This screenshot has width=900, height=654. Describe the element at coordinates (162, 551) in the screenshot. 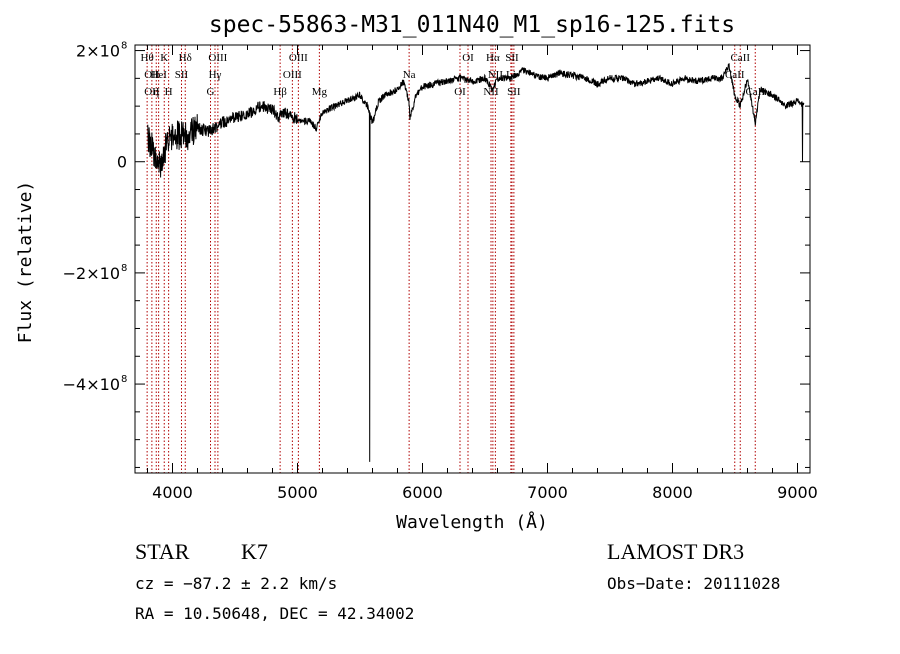

I see `spectral-class: STAR` at that location.